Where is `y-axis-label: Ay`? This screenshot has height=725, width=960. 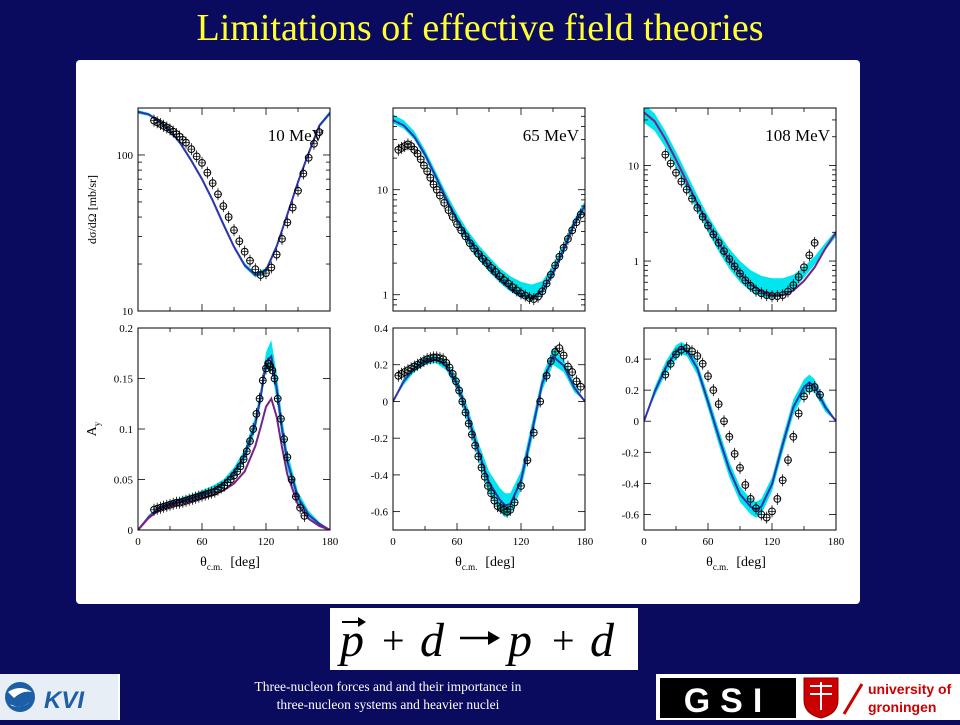
y-axis-label: Ay is located at coordinates (93, 428).